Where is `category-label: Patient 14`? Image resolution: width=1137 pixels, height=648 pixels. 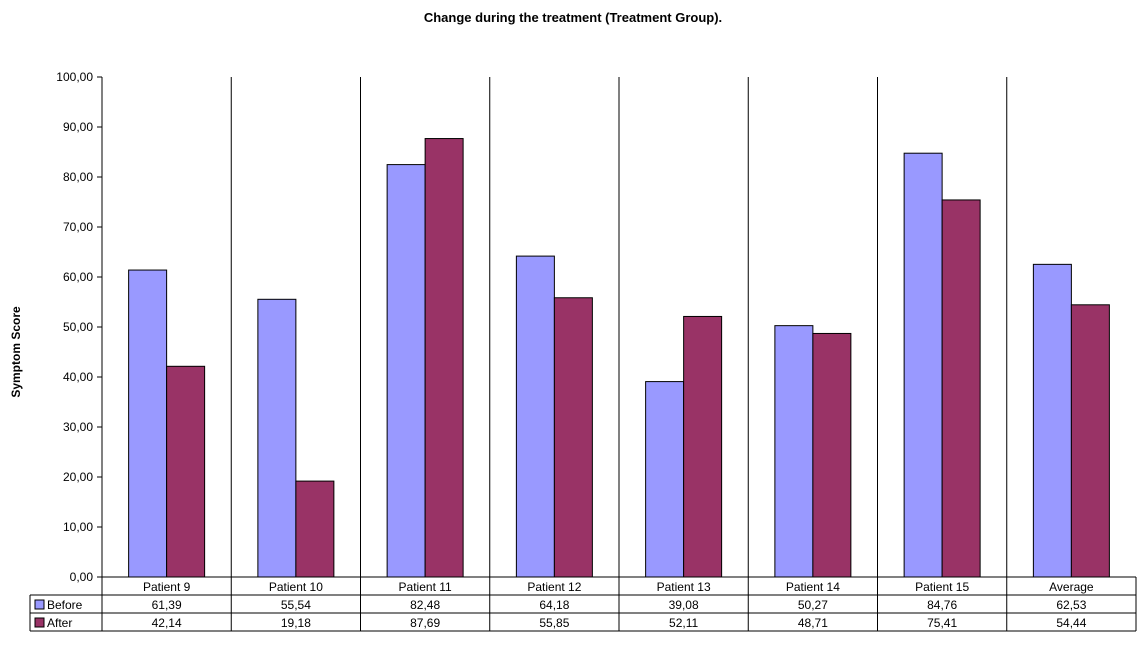 category-label: Patient 14 is located at coordinates (813, 587).